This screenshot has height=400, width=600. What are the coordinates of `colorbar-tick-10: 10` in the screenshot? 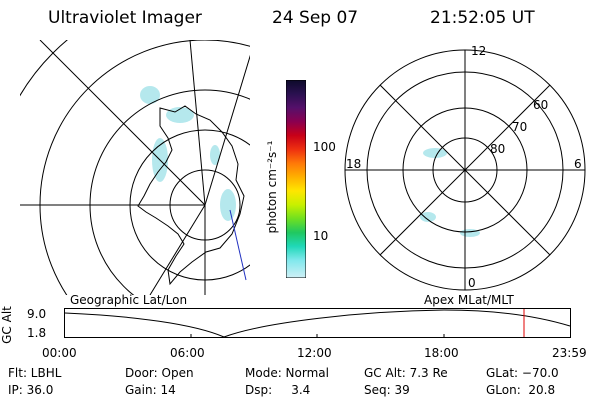 It's located at (321, 236).